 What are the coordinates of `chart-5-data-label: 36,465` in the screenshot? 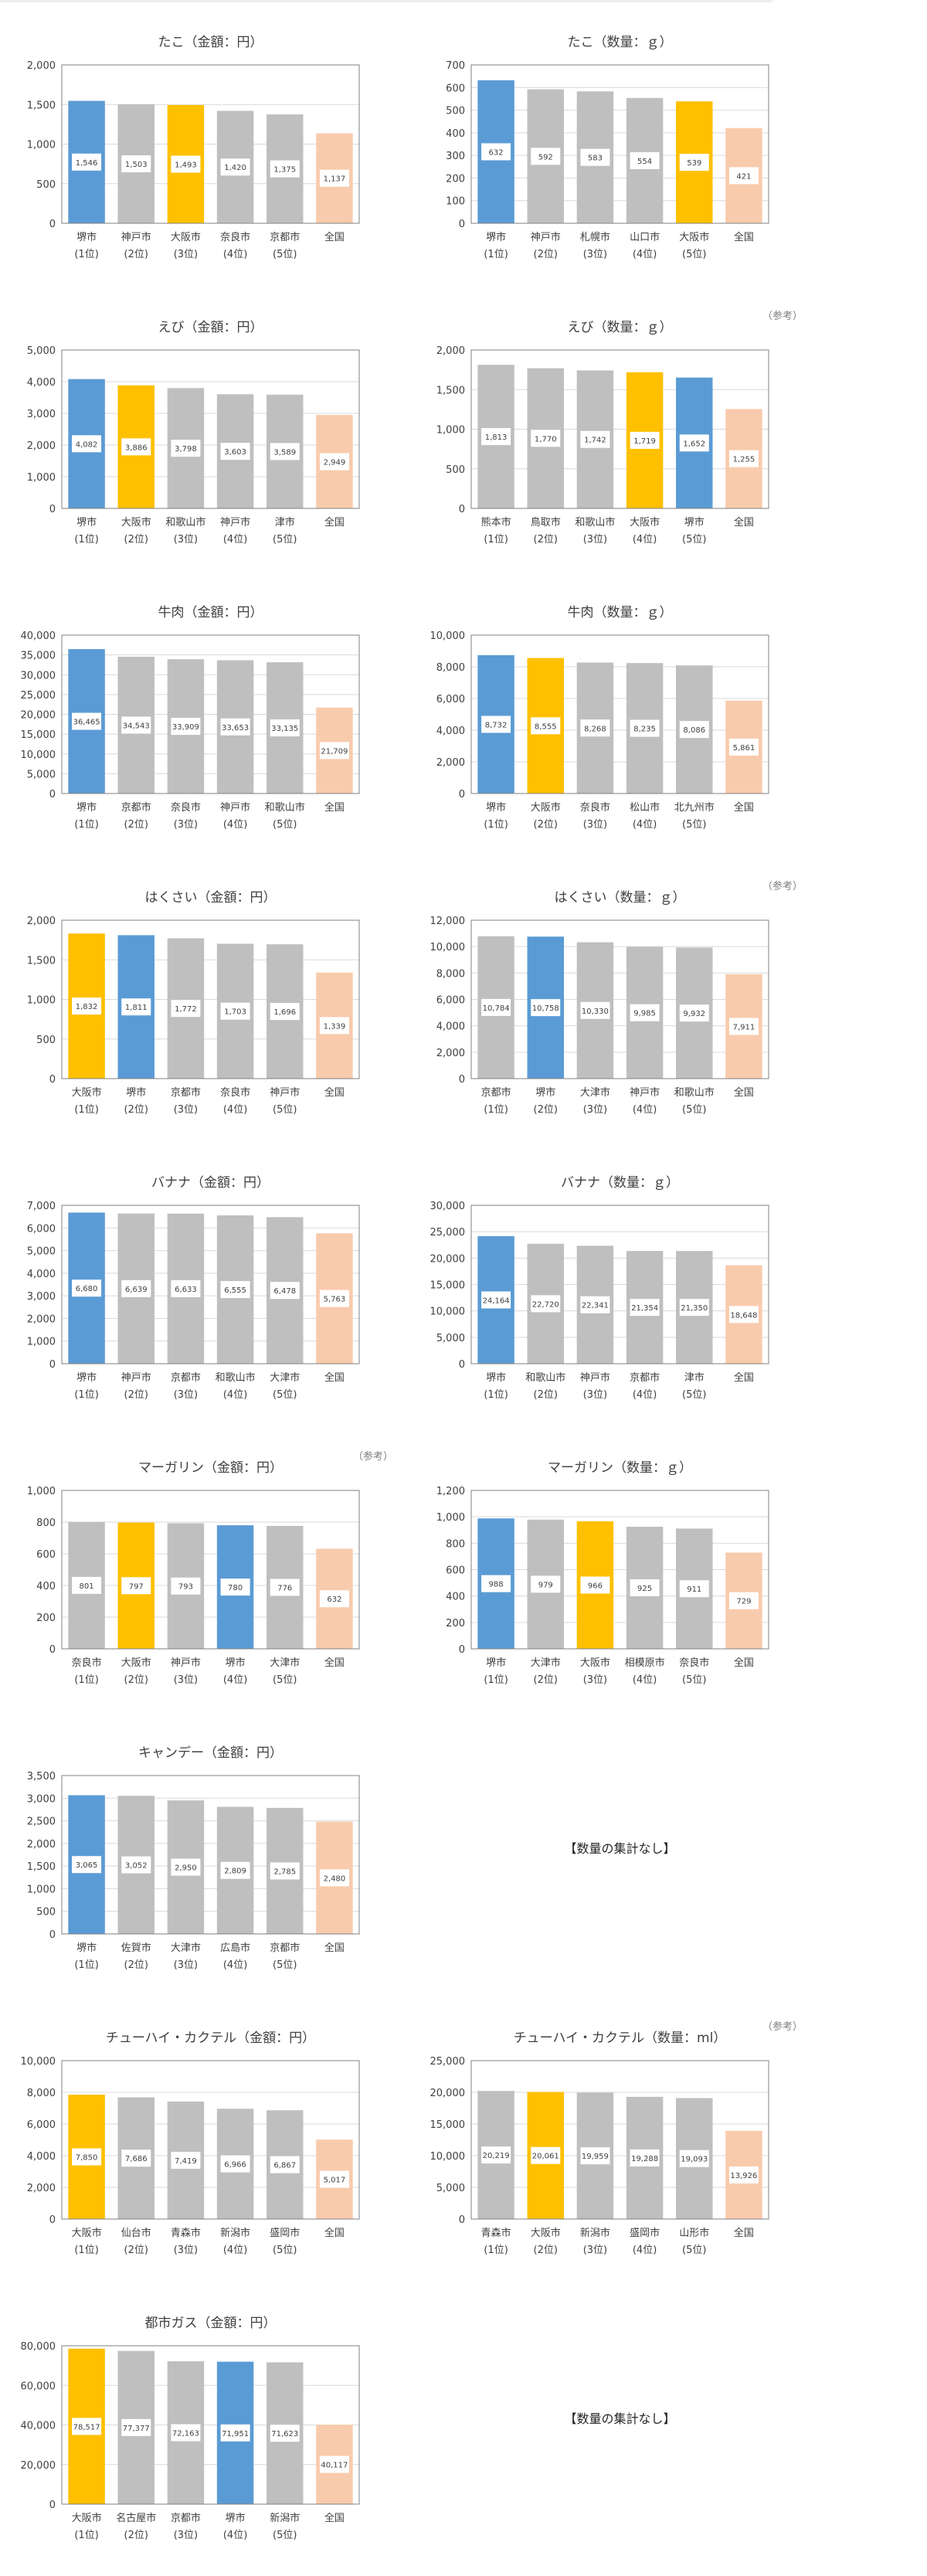 It's located at (86, 723).